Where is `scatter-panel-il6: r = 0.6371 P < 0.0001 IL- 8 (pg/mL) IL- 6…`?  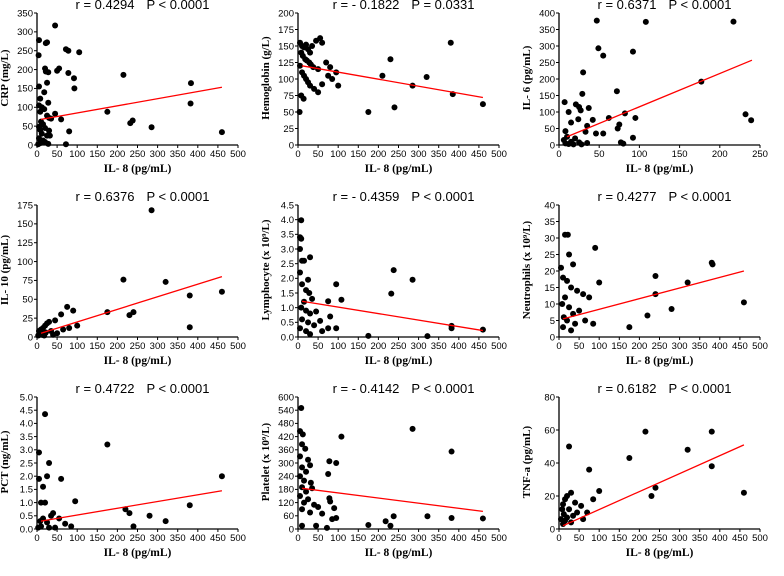
scatter-panel-il6: r = 0.6371 P < 0.0001 IL- 8 (pg/mL) IL- 6… is located at coordinates (652, 96).